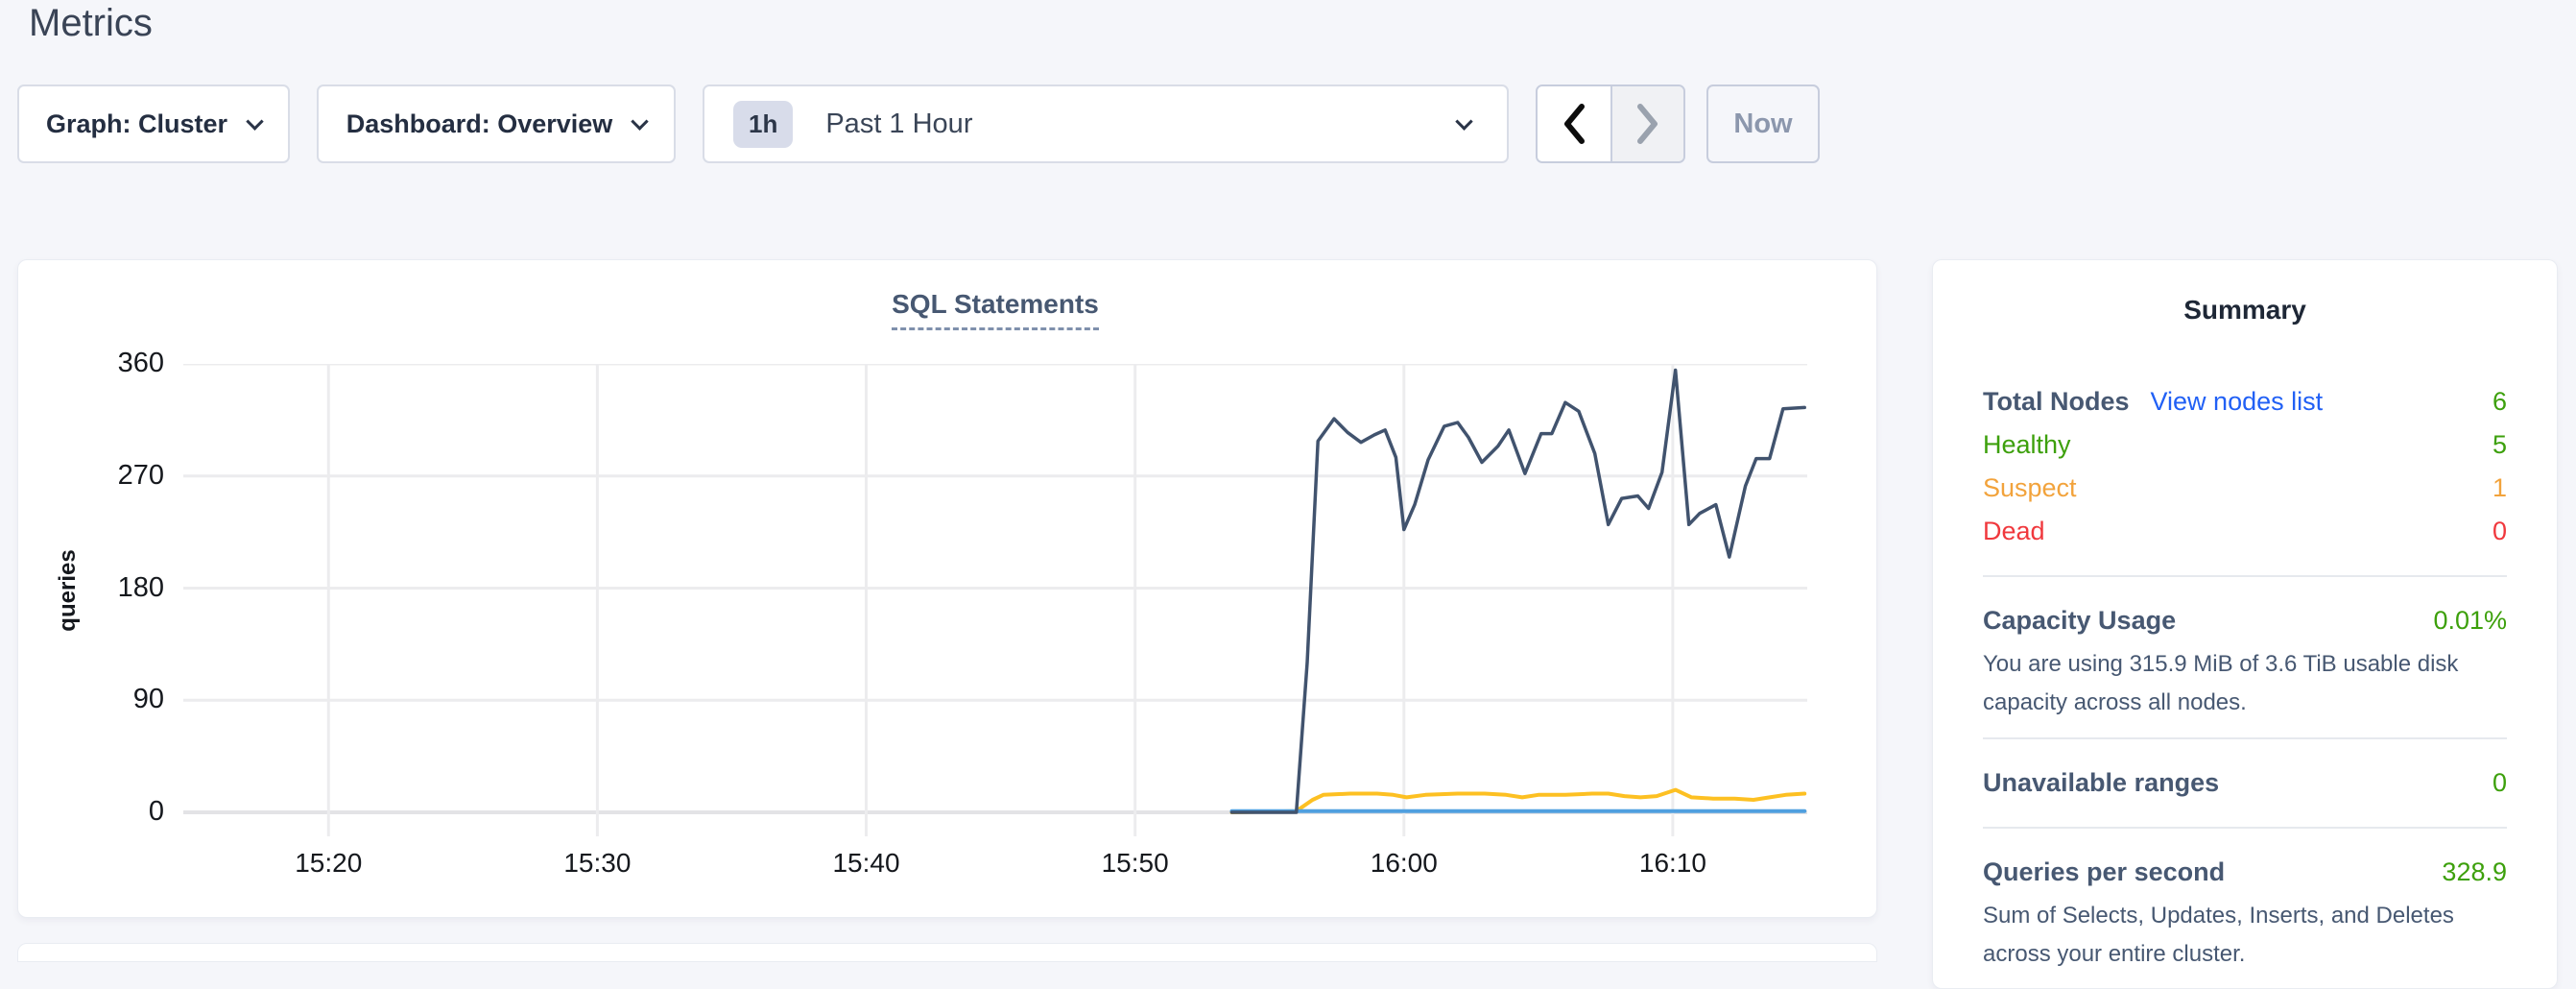 The height and width of the screenshot is (989, 2576). I want to click on graph-scope-dropdown: Graph: Cluster, so click(153, 123).